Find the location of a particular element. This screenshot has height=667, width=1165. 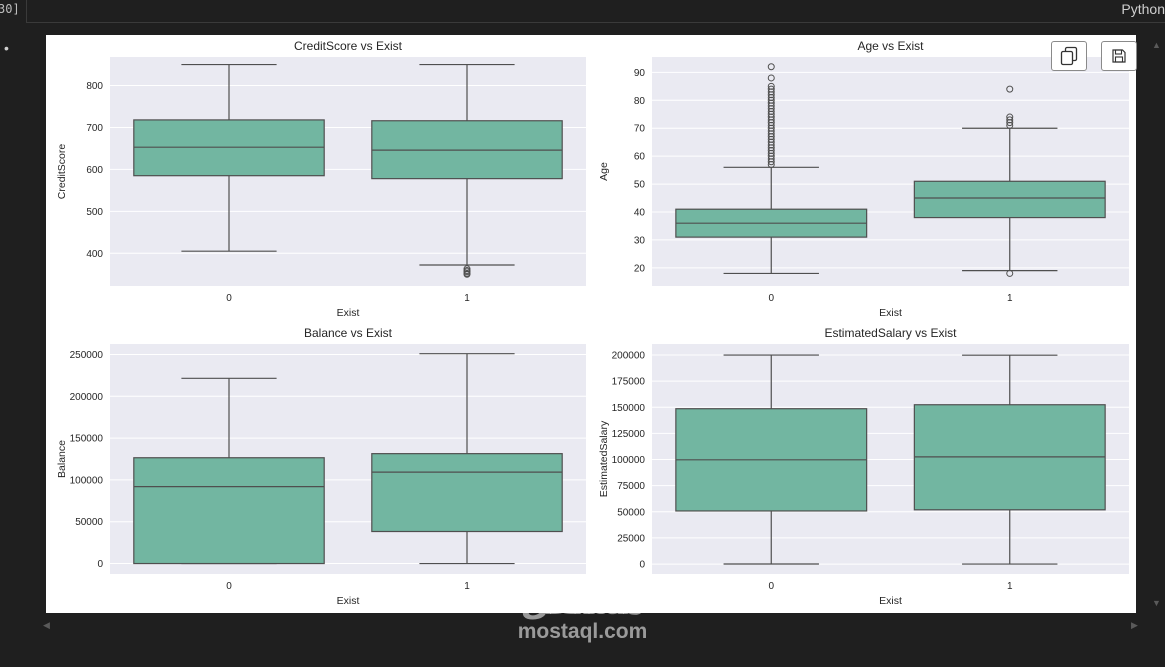

cell-input-area is located at coordinates (595, 11).